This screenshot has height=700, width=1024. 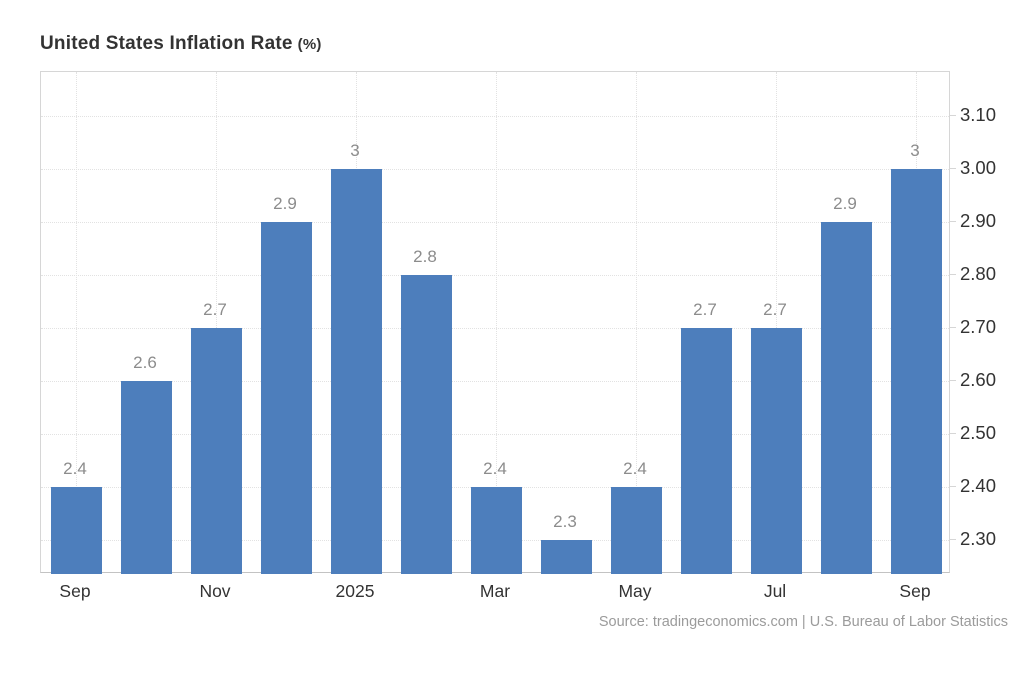 What do you see at coordinates (978, 486) in the screenshot?
I see `y-axis-label: 2.40` at bounding box center [978, 486].